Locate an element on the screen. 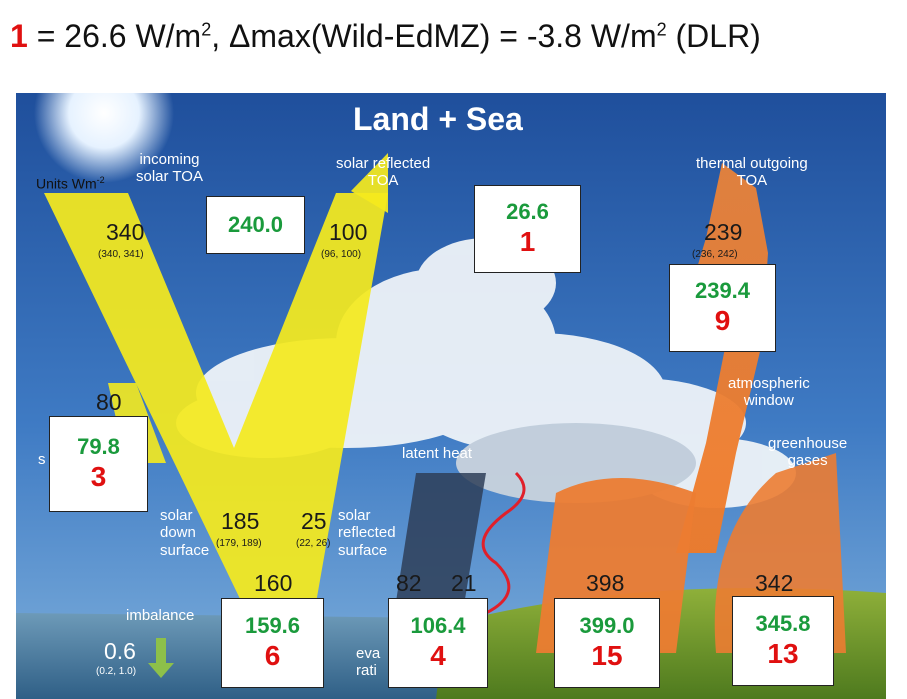 Image resolution: width=907 pixels, height=699 pixels. box-index: 1 is located at coordinates (527, 242).